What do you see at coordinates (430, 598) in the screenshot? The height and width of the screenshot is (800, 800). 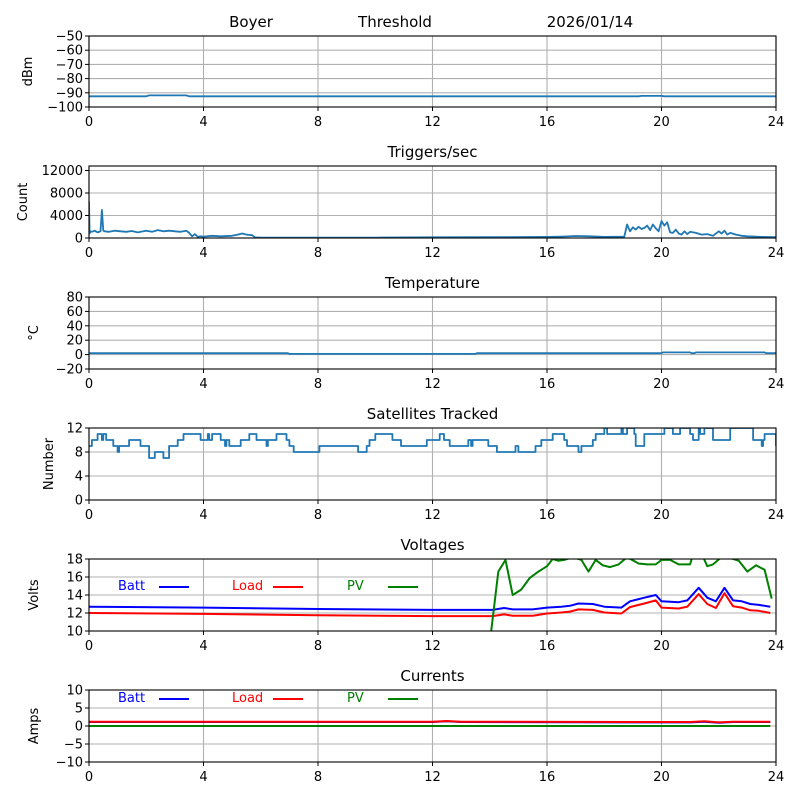 I see `series-line-batt` at bounding box center [430, 598].